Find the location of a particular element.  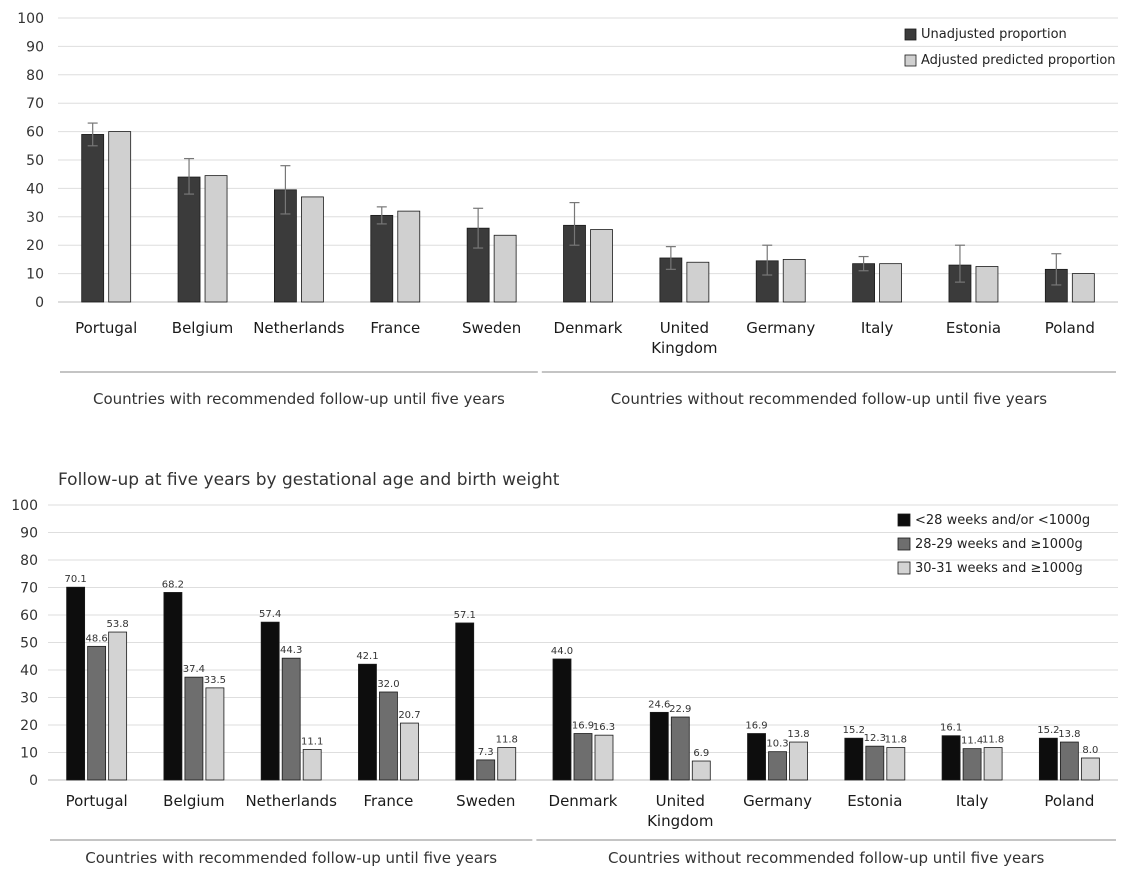

data-label: 8.0 is located at coordinates (1090, 750).